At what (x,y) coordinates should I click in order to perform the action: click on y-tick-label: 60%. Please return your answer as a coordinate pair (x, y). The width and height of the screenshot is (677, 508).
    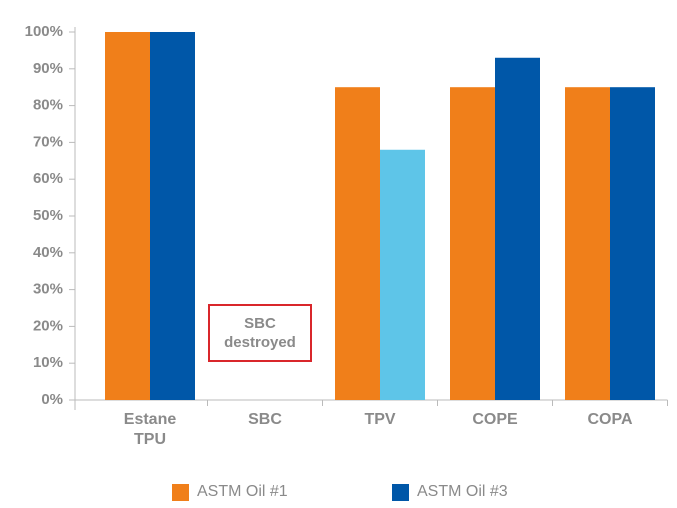
    Looking at the image, I should click on (48, 178).